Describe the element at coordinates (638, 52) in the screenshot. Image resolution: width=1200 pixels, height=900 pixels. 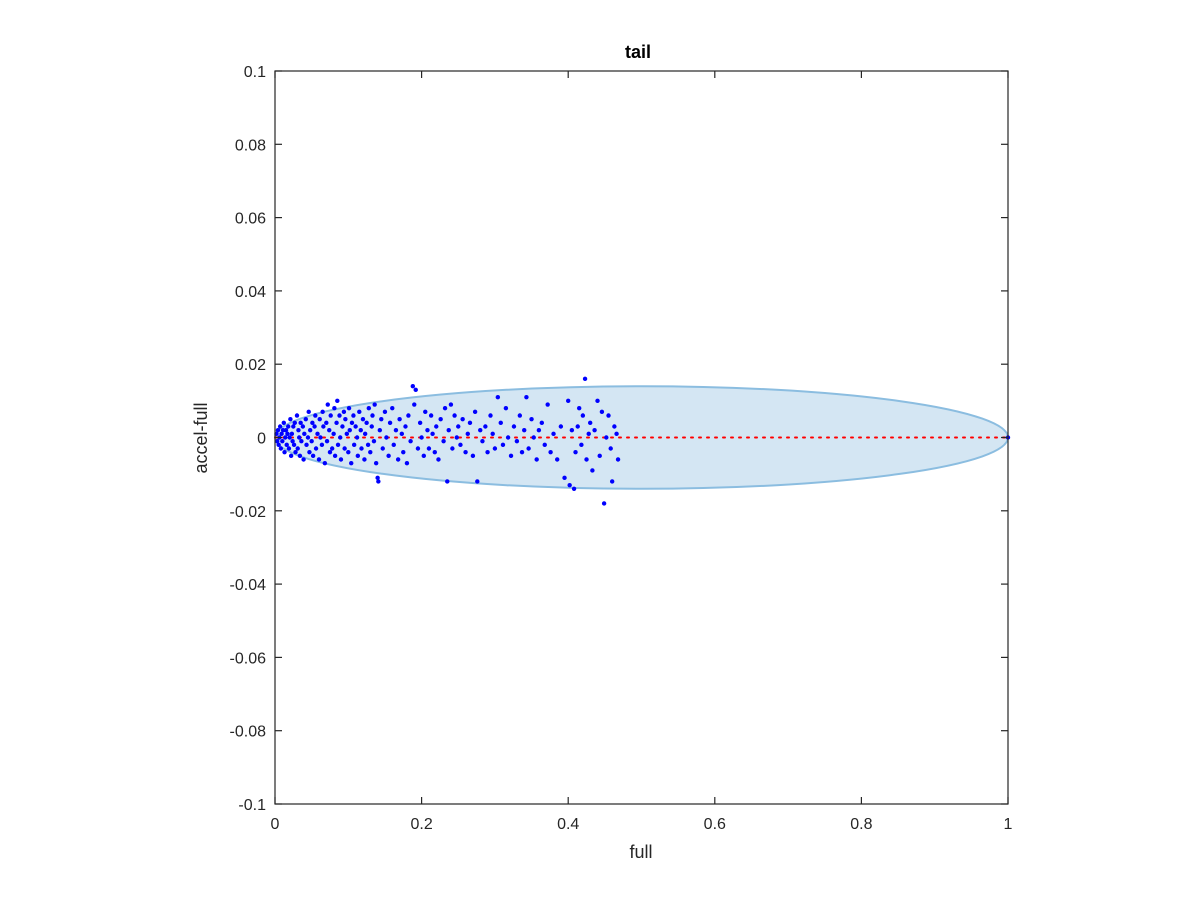
I see `chart-title: tail` at that location.